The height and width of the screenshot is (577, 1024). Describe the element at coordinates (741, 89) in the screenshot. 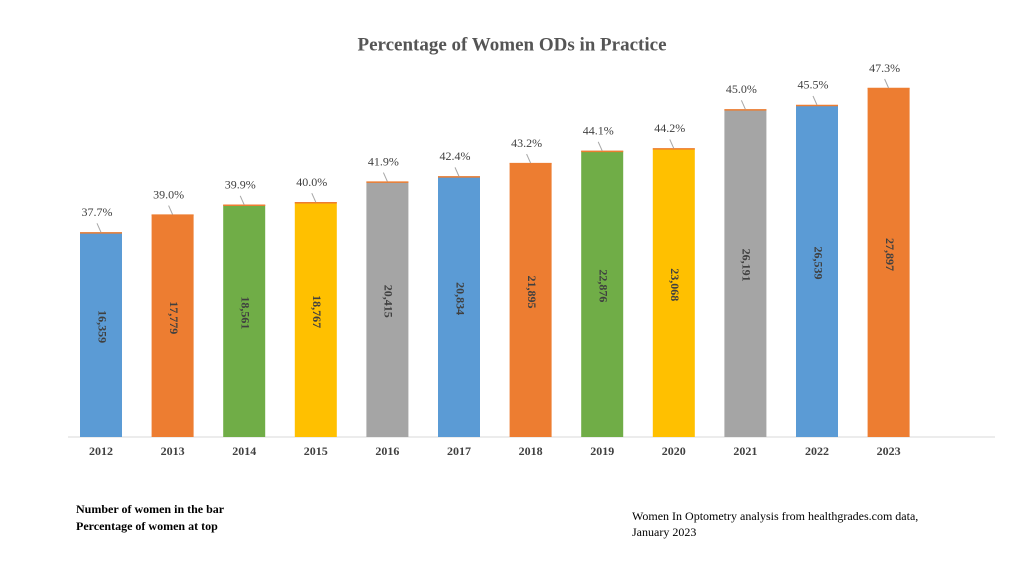

I see `percentage-label: 45.0%` at that location.